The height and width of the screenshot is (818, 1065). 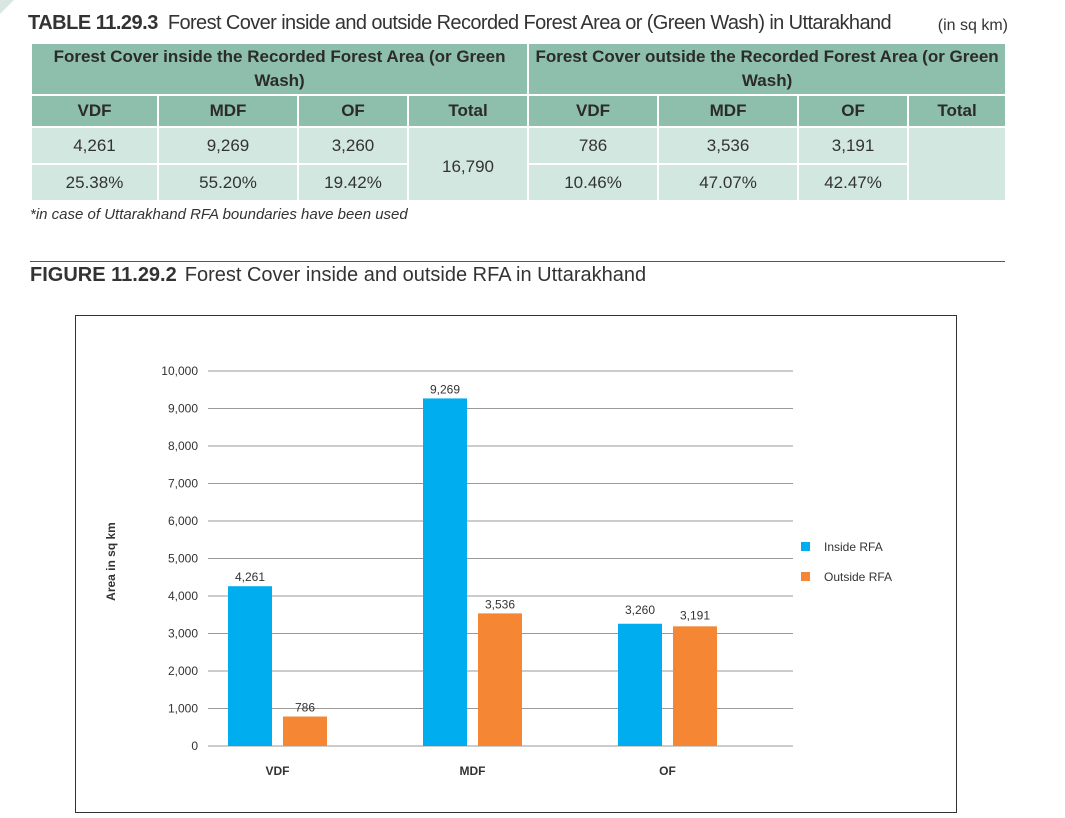 I want to click on cell-area-inside-total: 16,790, so click(x=468, y=164).